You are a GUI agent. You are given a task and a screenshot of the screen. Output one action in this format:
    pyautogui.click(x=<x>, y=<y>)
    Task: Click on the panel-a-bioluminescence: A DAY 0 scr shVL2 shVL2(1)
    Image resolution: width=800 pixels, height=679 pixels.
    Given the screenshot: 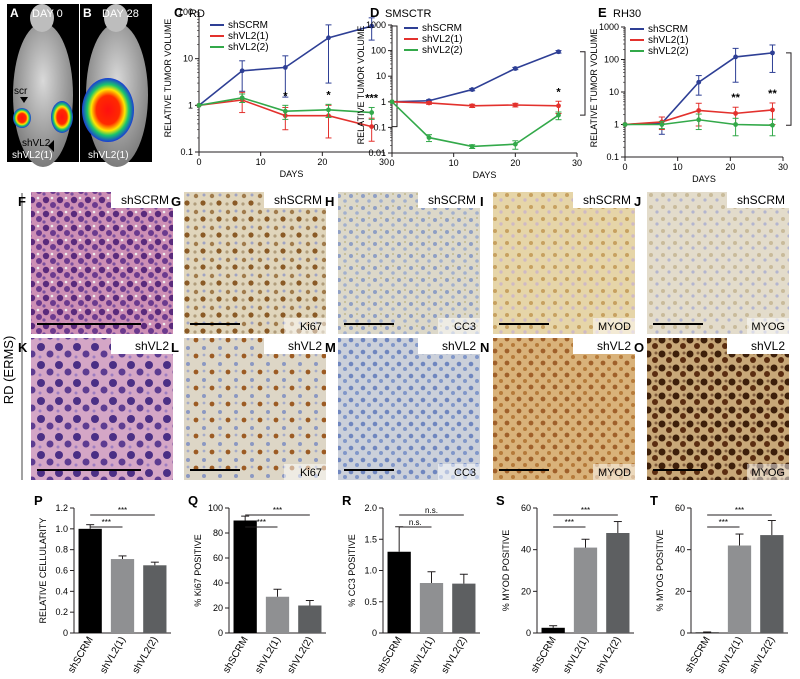 What is the action you would take?
    pyautogui.click(x=43, y=85)
    